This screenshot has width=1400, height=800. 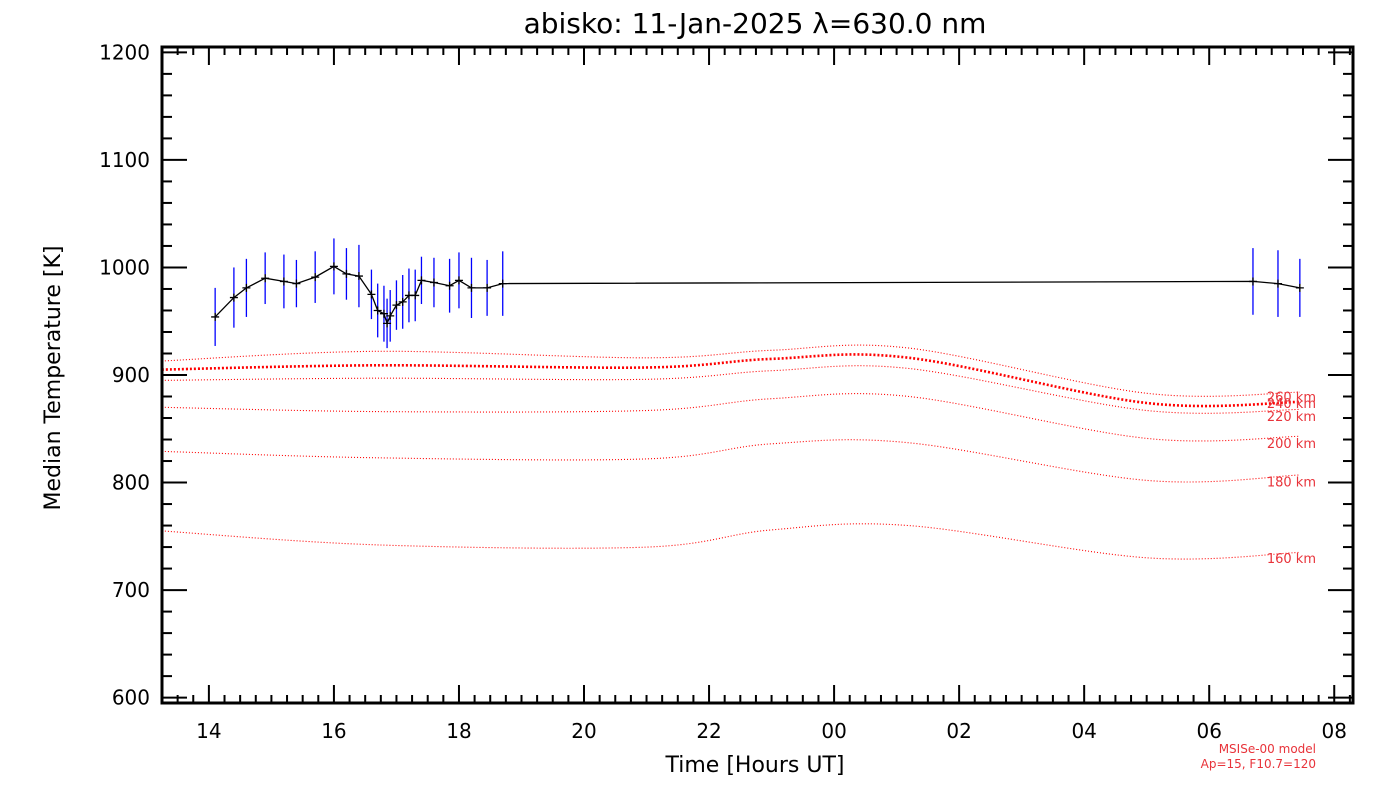 What do you see at coordinates (1267, 749) in the screenshot?
I see `model-note-line-1: MSISe-00 model` at bounding box center [1267, 749].